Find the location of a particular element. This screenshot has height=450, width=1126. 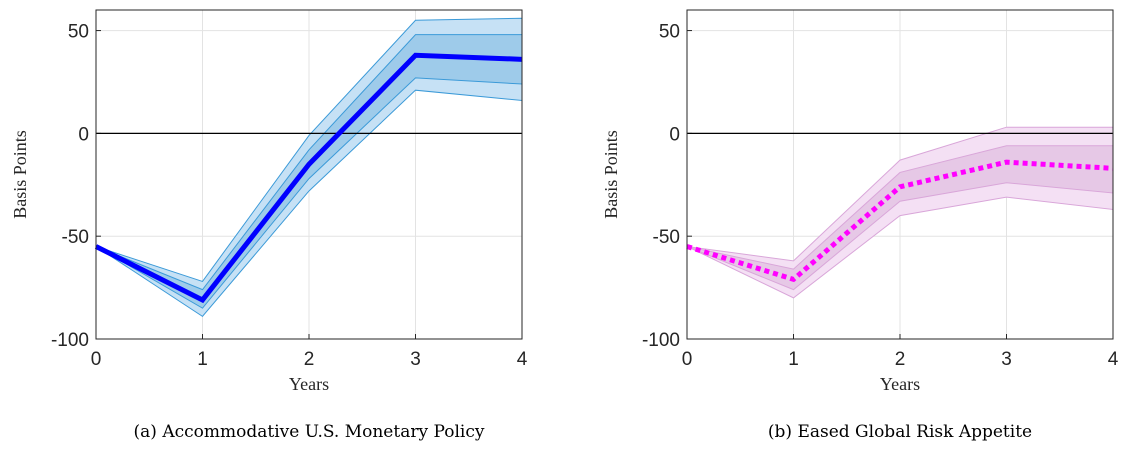

chart-caption: (b) Eased Global Risk Appetite is located at coordinates (900, 432).